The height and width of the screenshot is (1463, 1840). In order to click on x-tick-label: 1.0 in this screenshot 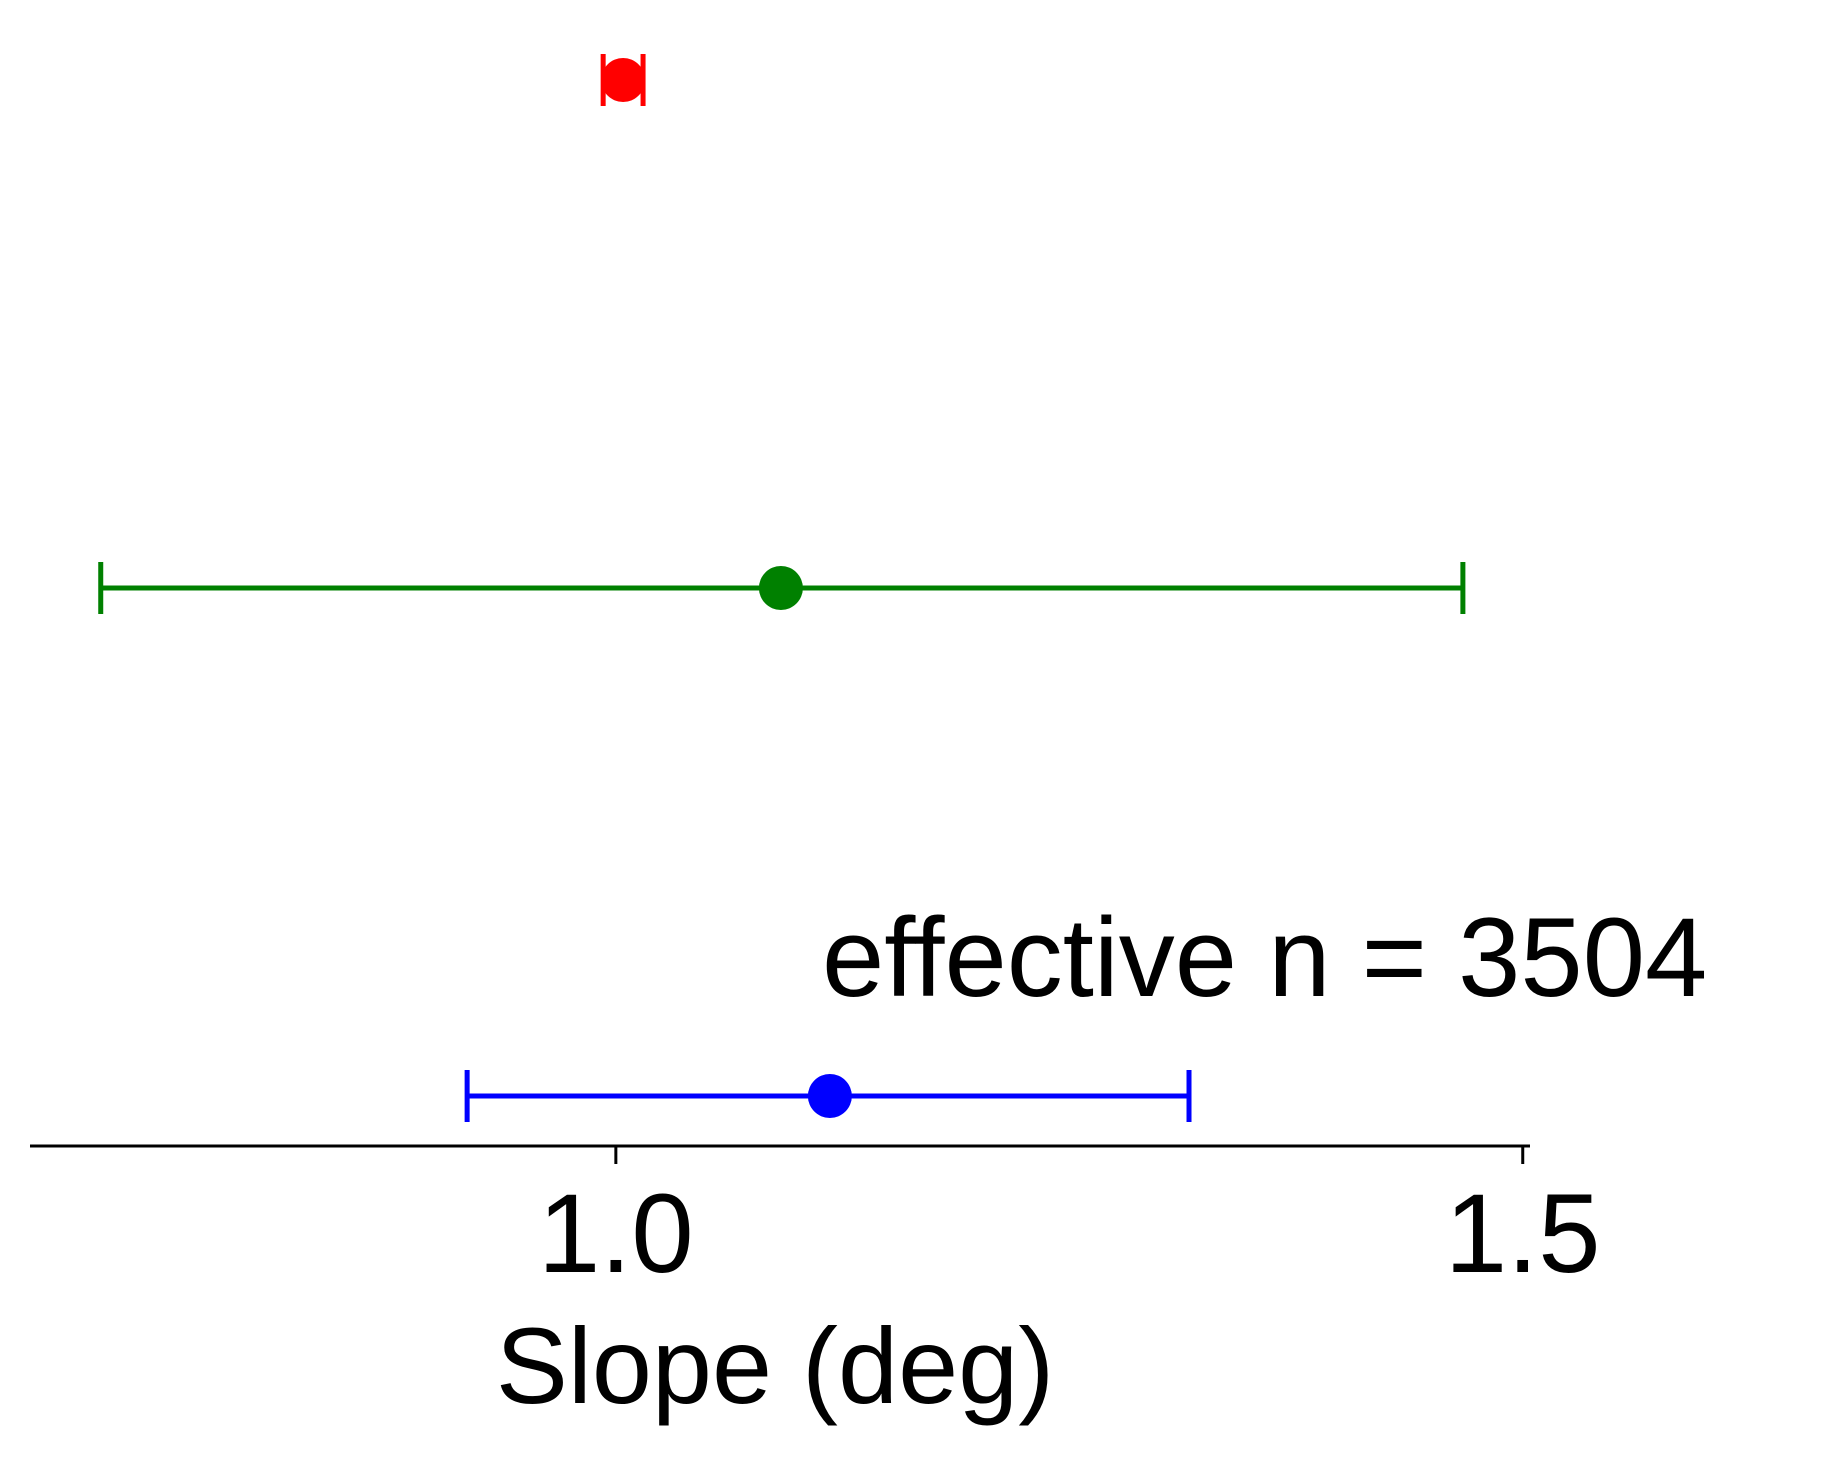, I will do `click(616, 1233)`.